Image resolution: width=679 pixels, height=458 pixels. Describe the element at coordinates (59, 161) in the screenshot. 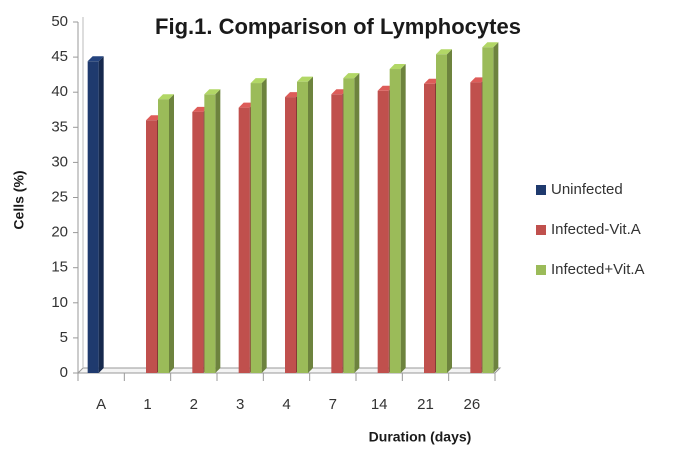

I see `y-tick-label: 30` at that location.